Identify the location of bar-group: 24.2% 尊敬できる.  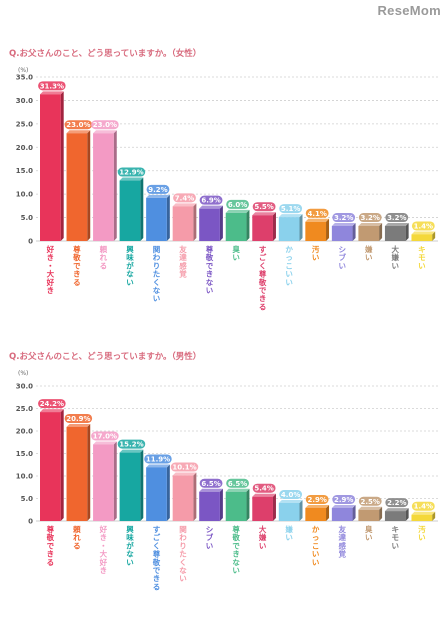
(52, 483).